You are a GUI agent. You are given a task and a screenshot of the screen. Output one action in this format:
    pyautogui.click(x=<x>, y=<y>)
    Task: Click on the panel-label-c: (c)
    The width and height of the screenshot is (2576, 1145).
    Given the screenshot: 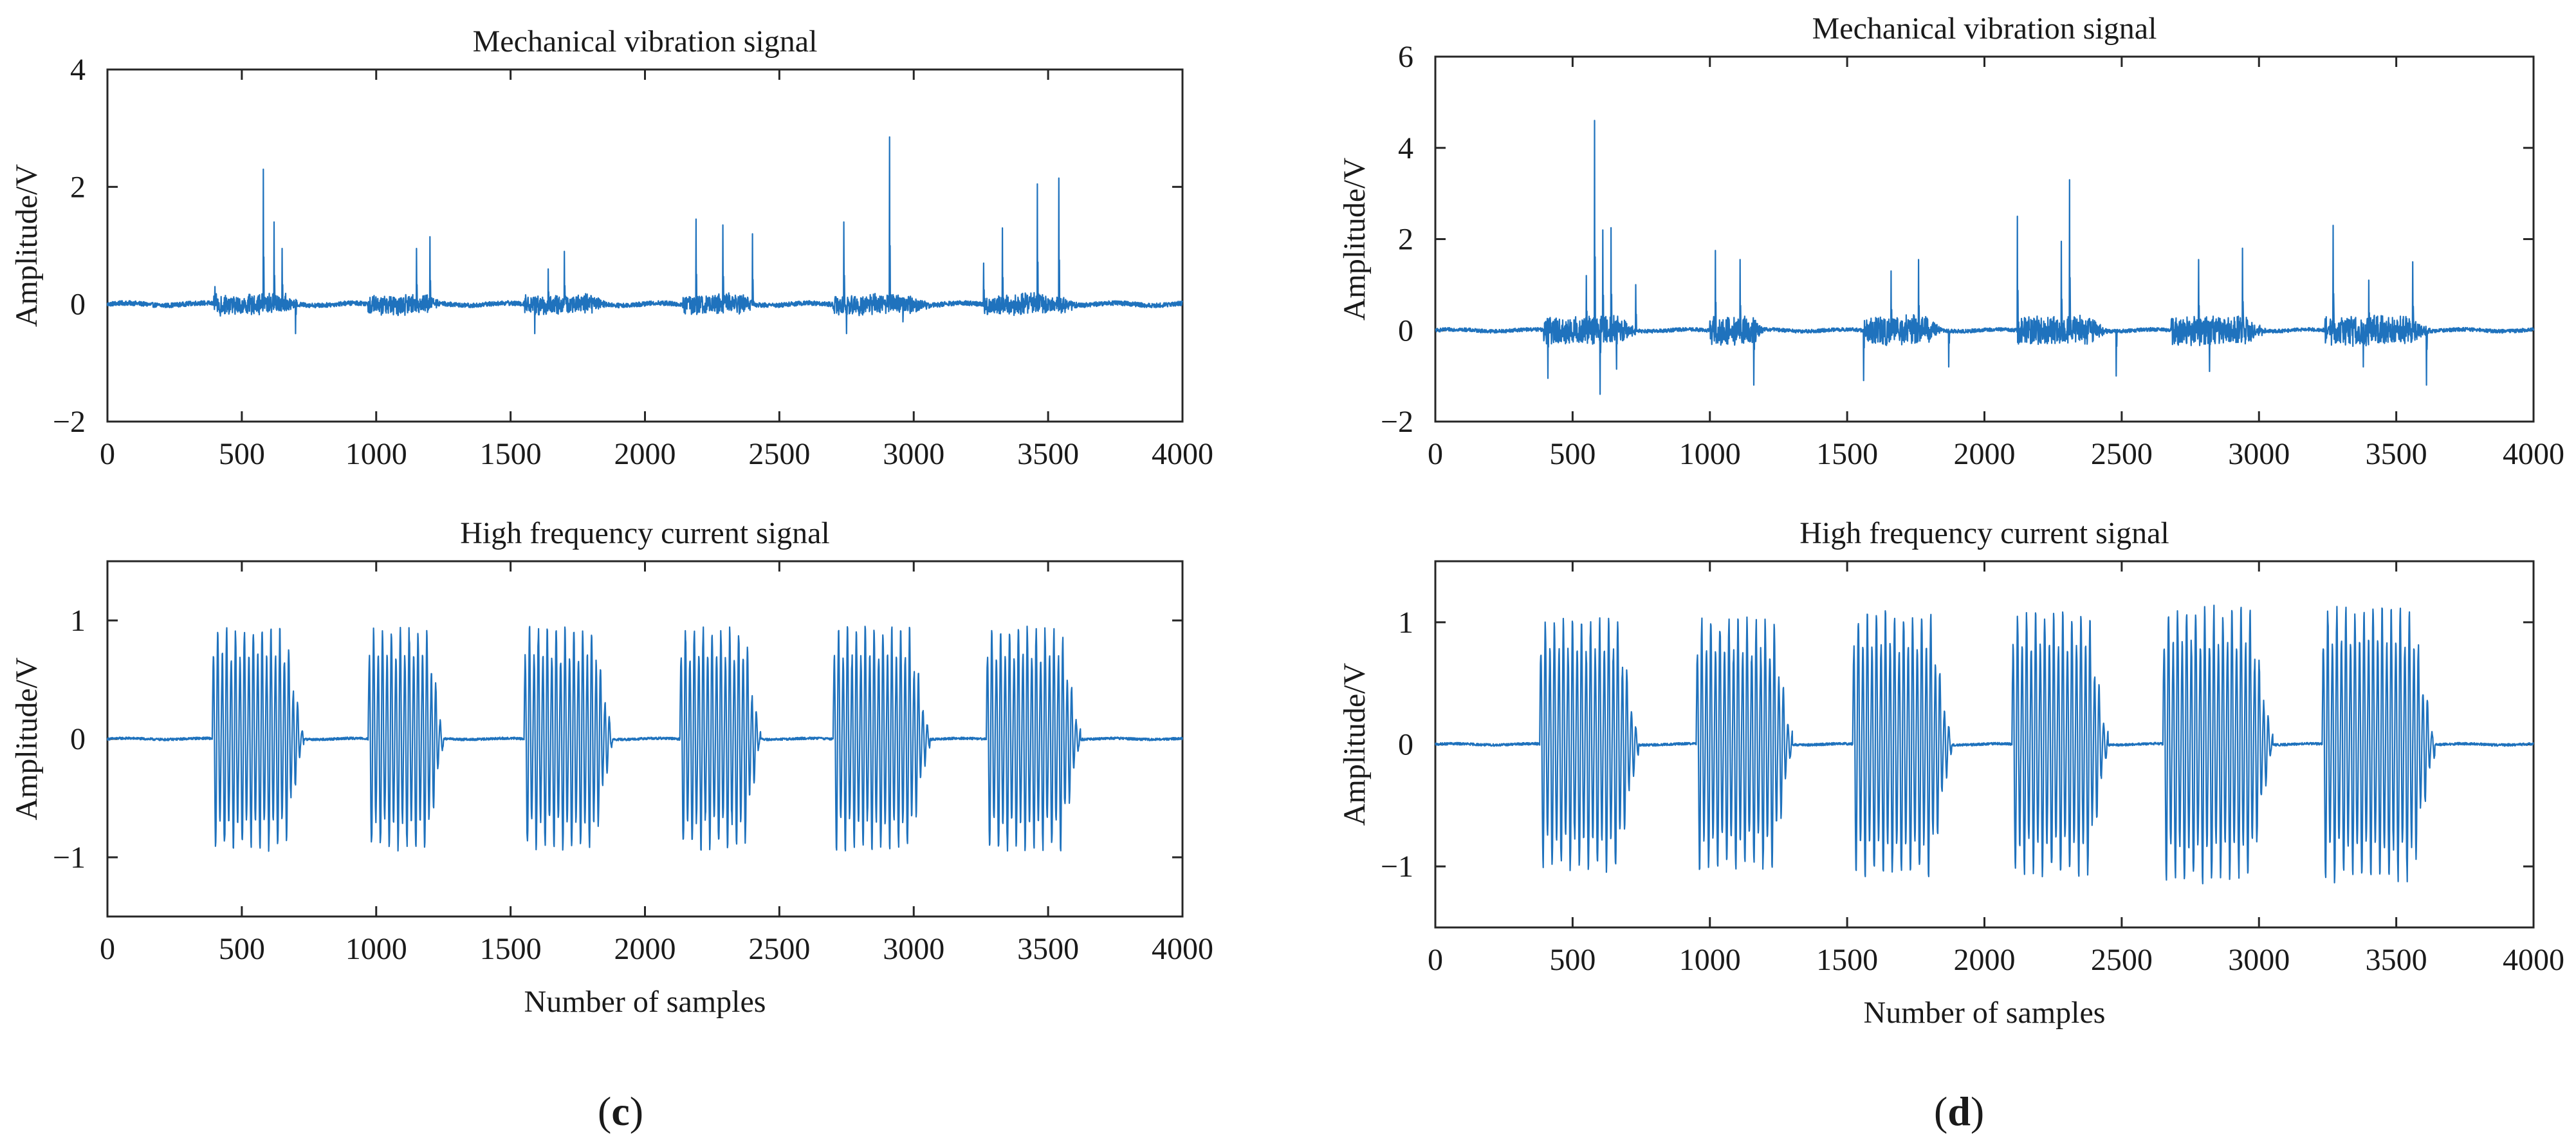 What is the action you would take?
    pyautogui.click(x=621, y=1111)
    